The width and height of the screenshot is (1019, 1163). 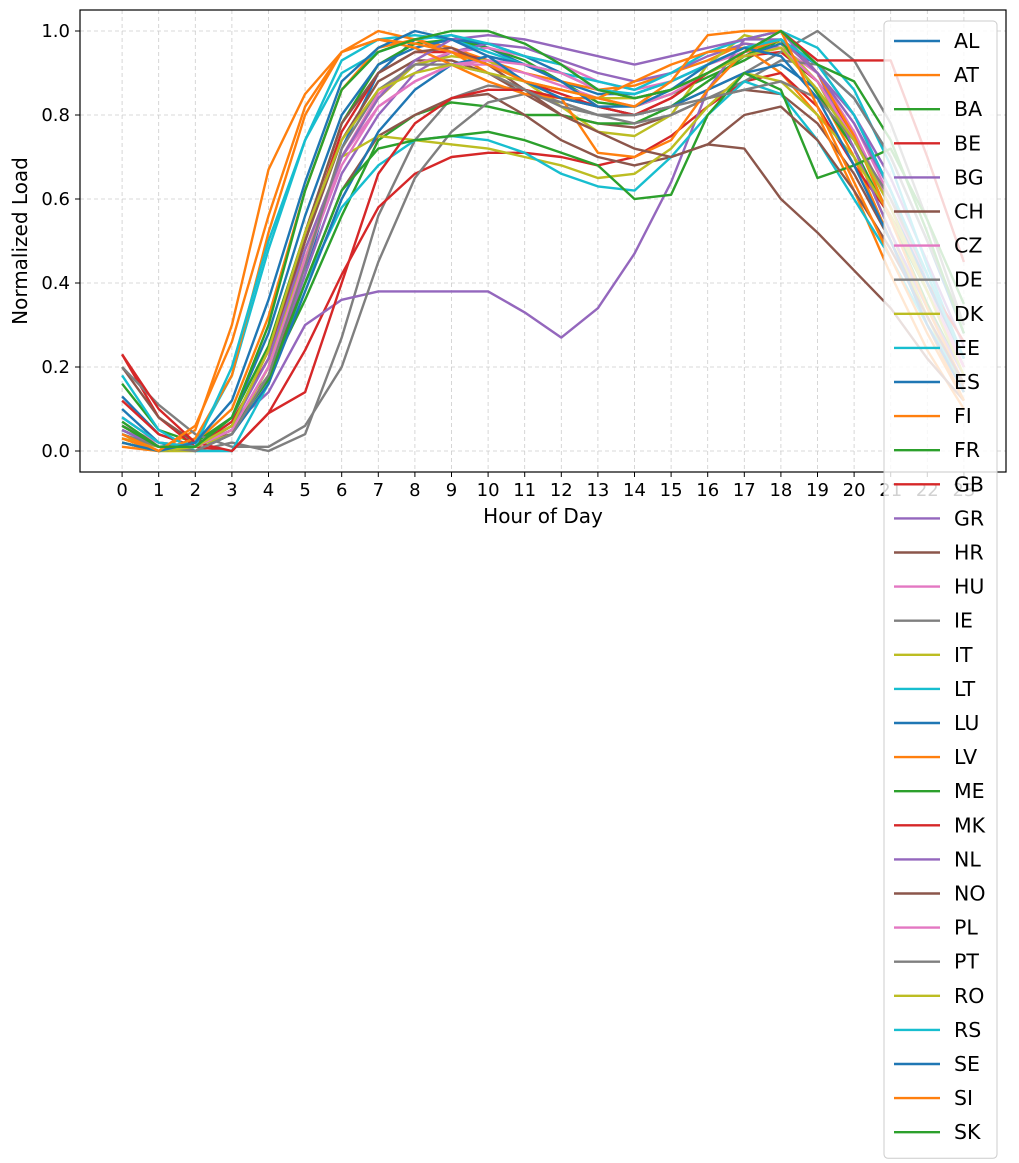 What do you see at coordinates (561, 490) in the screenshot?
I see `x-tick-label: 12` at bounding box center [561, 490].